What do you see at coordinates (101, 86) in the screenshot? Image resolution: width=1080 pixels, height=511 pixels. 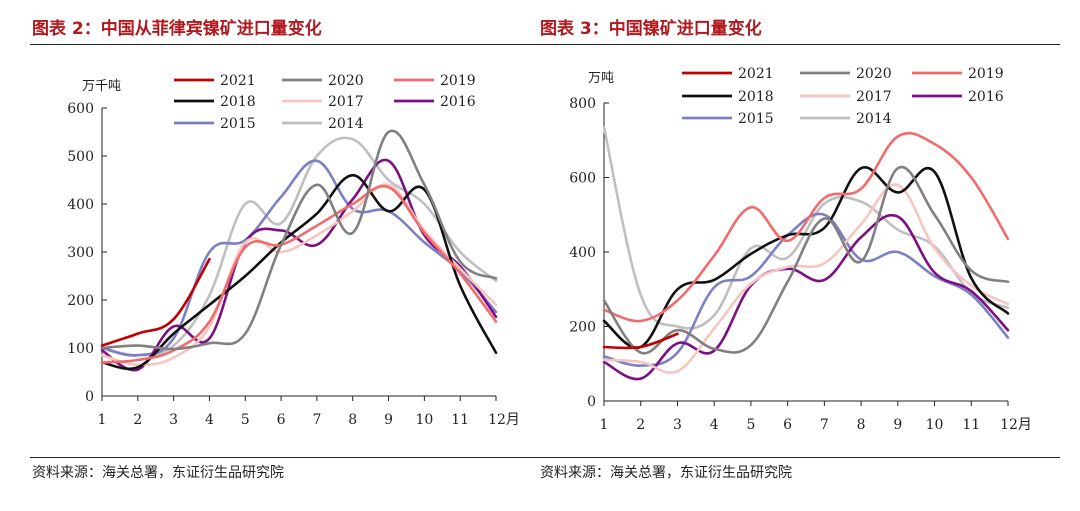 I see `y-unit-label: 万千吨` at bounding box center [101, 86].